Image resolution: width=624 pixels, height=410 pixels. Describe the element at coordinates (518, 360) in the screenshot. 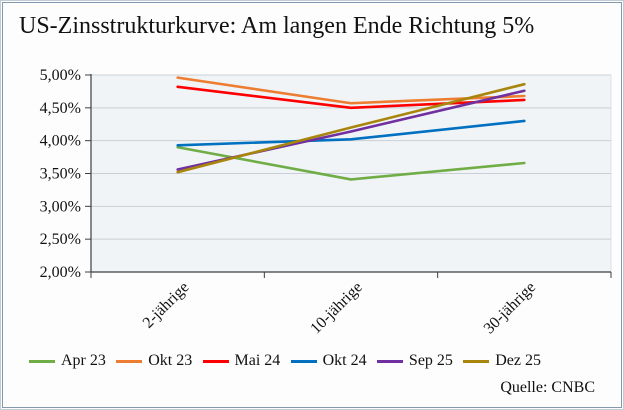

I see `legend-label: Dez 25` at that location.